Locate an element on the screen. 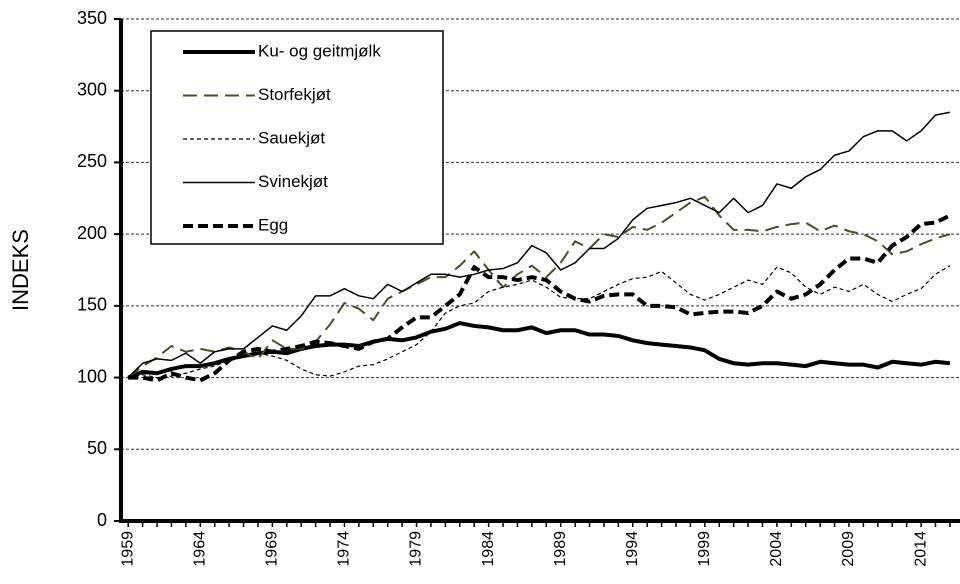  x-tick-label: 1974 is located at coordinates (344, 549).